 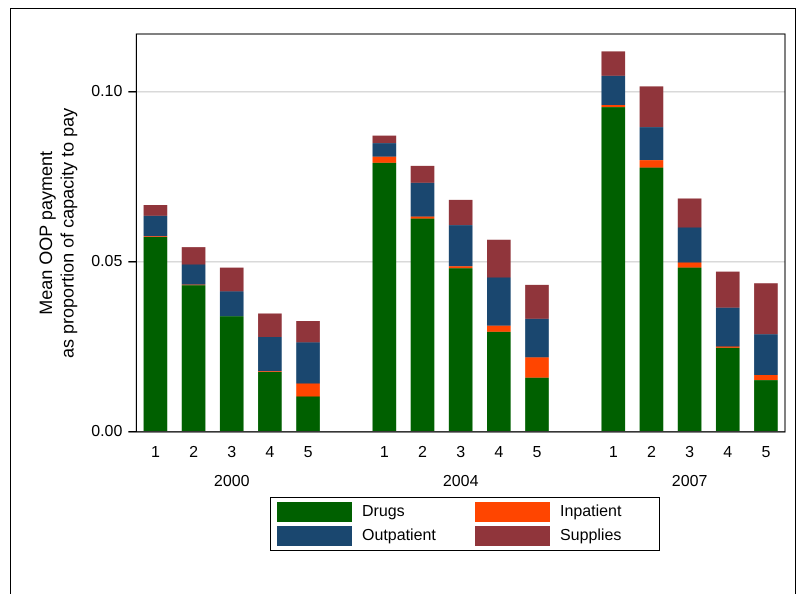 I want to click on legend-label: Inpatient, so click(x=591, y=512).